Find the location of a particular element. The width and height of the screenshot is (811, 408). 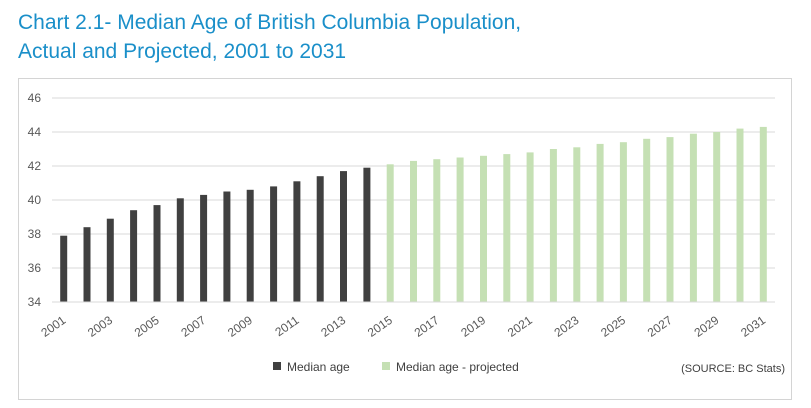

y-tick-label: 40 is located at coordinates (35, 200).